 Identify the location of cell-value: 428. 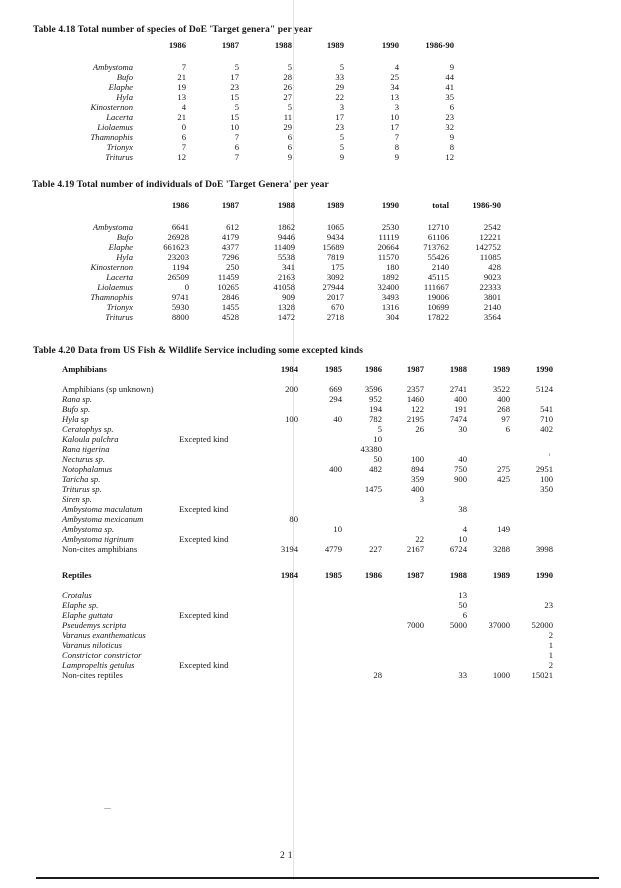
(494, 267).